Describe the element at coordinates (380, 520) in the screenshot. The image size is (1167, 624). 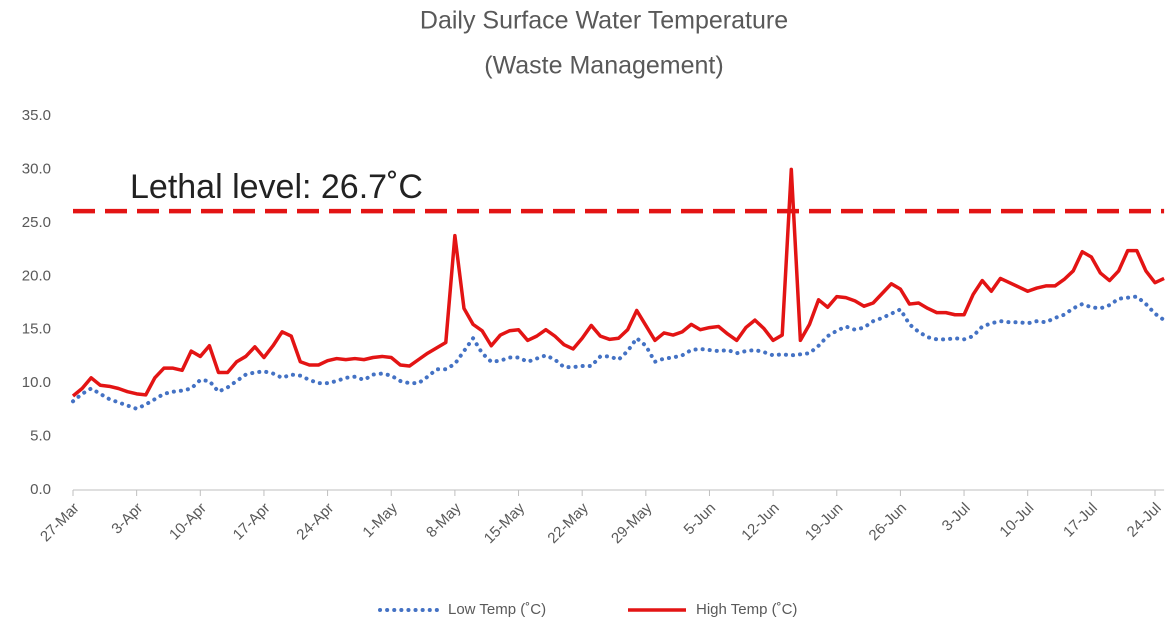
I see `x-tick-label: 1-May` at that location.